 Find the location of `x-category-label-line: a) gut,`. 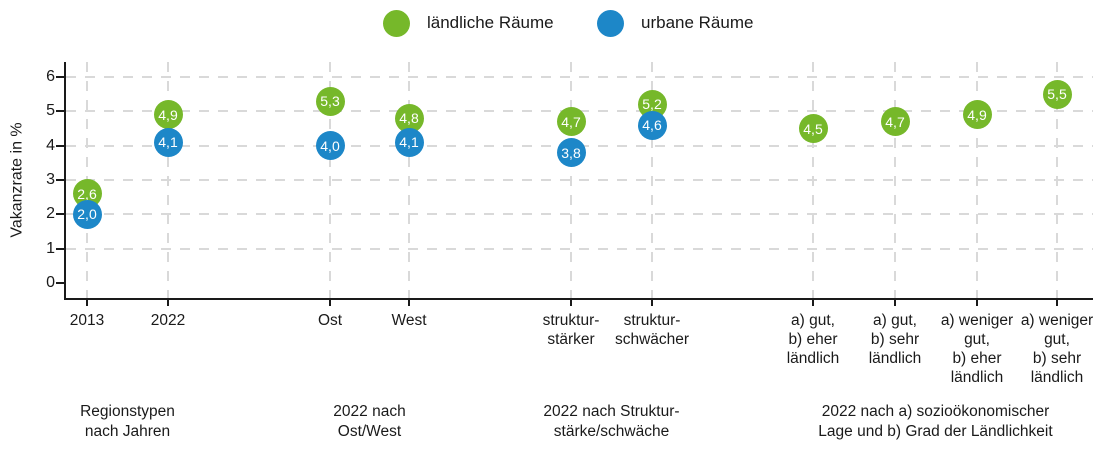

x-category-label-line: a) gut, is located at coordinates (813, 320).